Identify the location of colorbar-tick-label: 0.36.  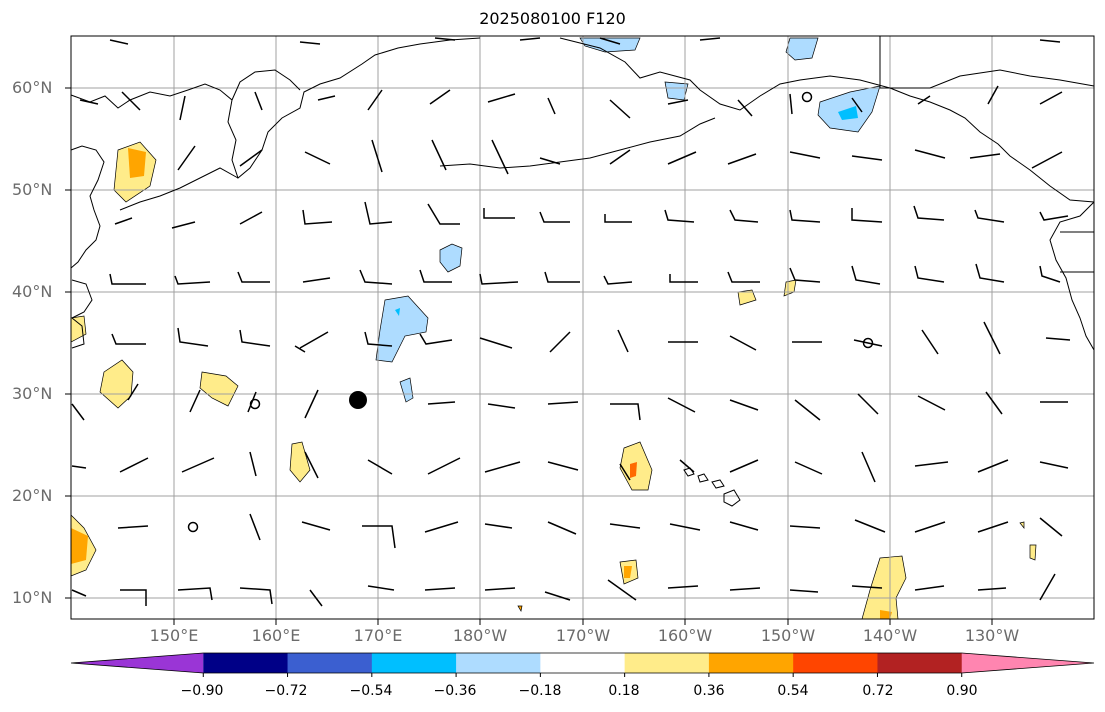
(709, 691).